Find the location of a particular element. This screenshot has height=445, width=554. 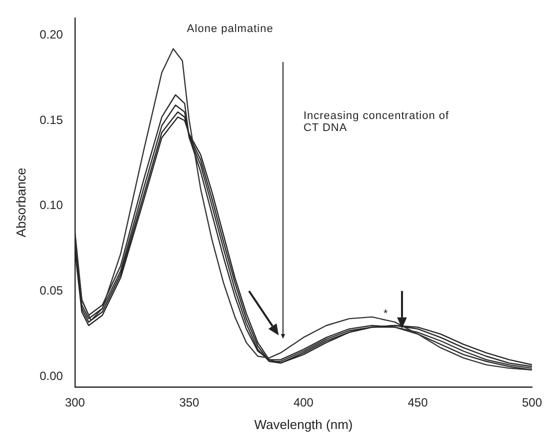

x-tick-label: 350 is located at coordinates (189, 403).